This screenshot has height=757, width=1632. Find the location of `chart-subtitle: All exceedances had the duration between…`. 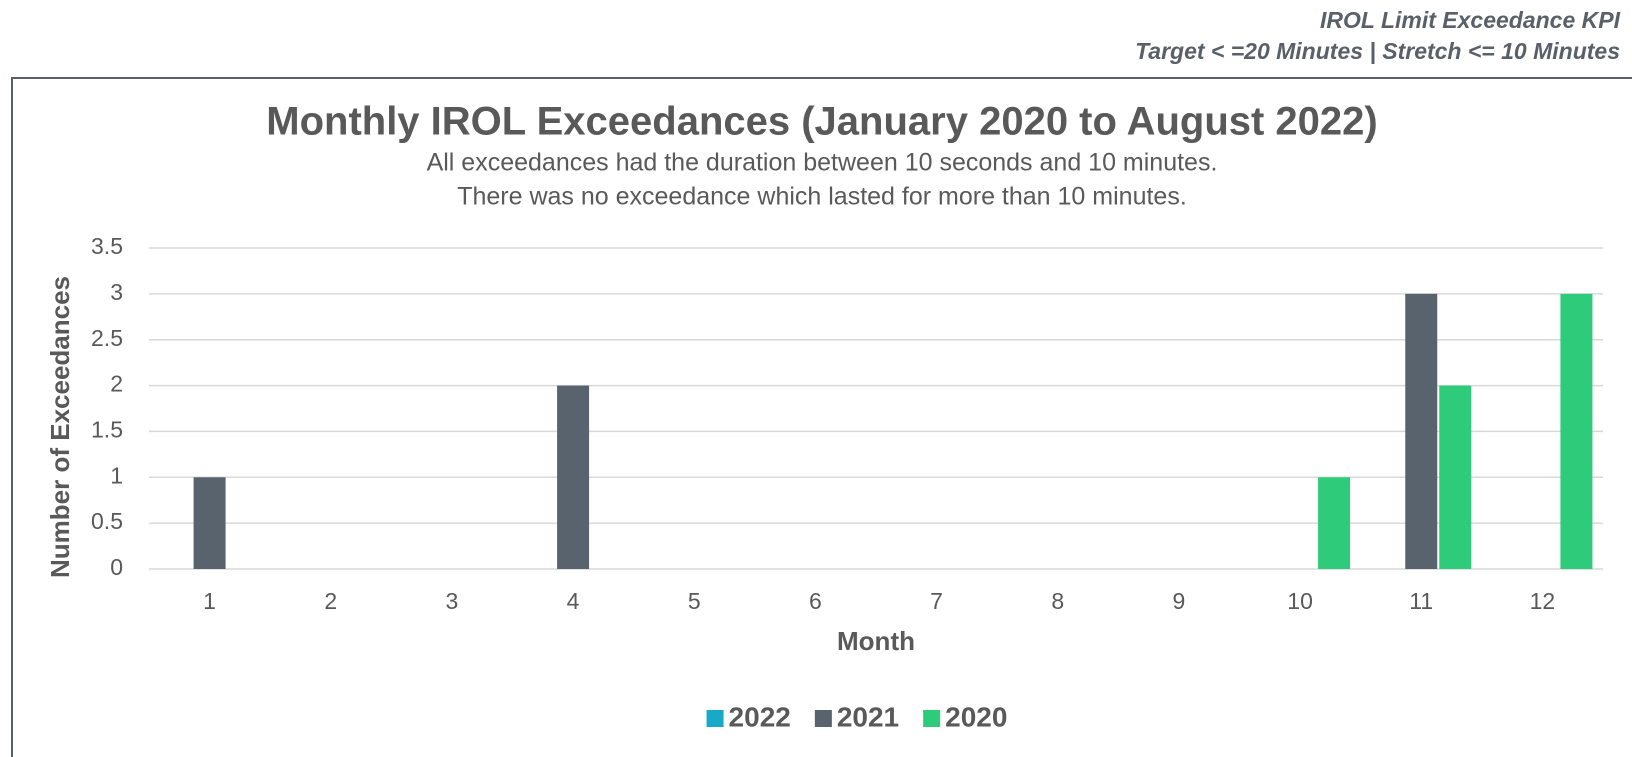

chart-subtitle: All exceedances had the duration between… is located at coordinates (822, 163).